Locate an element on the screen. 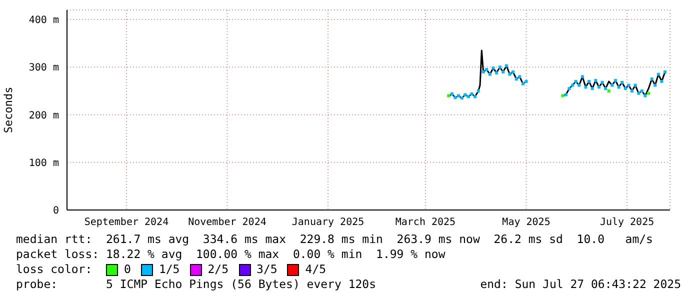 The height and width of the screenshot is (297, 697). x-tick-label: January 2025 is located at coordinates (328, 222).